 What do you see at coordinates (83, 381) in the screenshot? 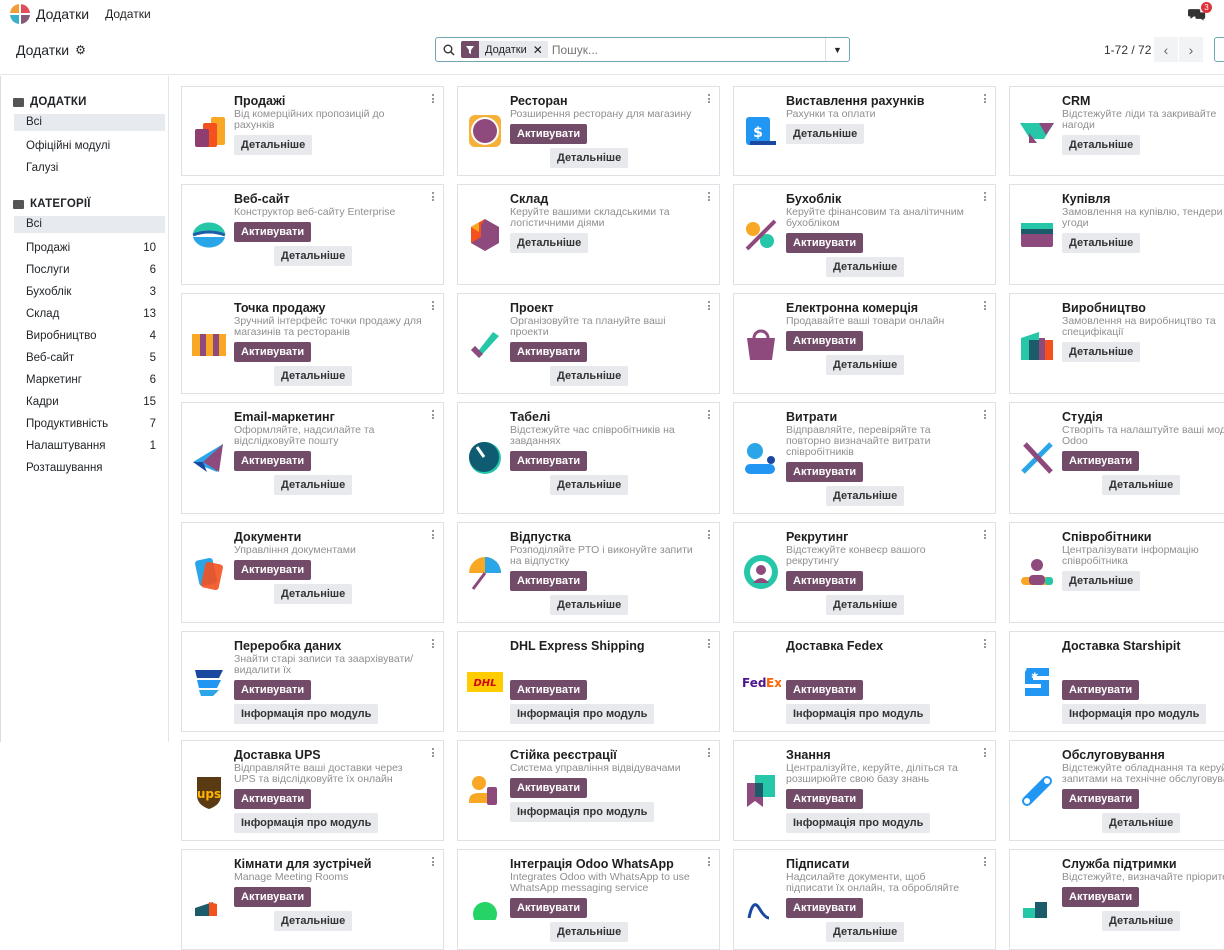
I see `sidebar-item: Маркетинг 6` at bounding box center [83, 381].